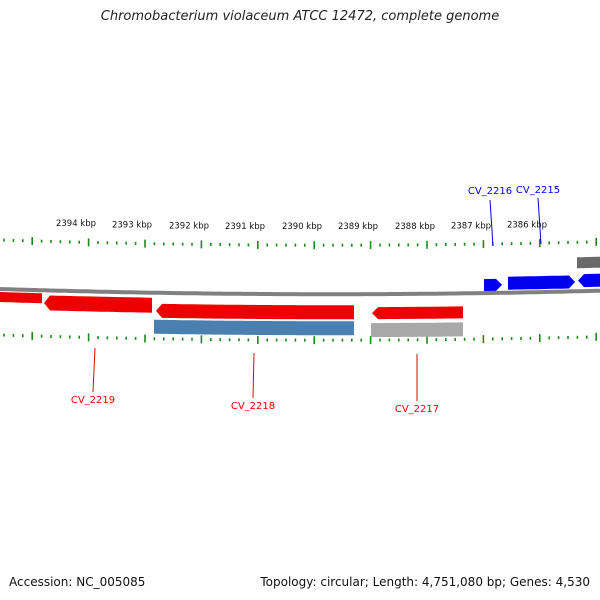 Image resolution: width=600 pixels, height=600 pixels. I want to click on inner-tick-ring, so click(300, 338).